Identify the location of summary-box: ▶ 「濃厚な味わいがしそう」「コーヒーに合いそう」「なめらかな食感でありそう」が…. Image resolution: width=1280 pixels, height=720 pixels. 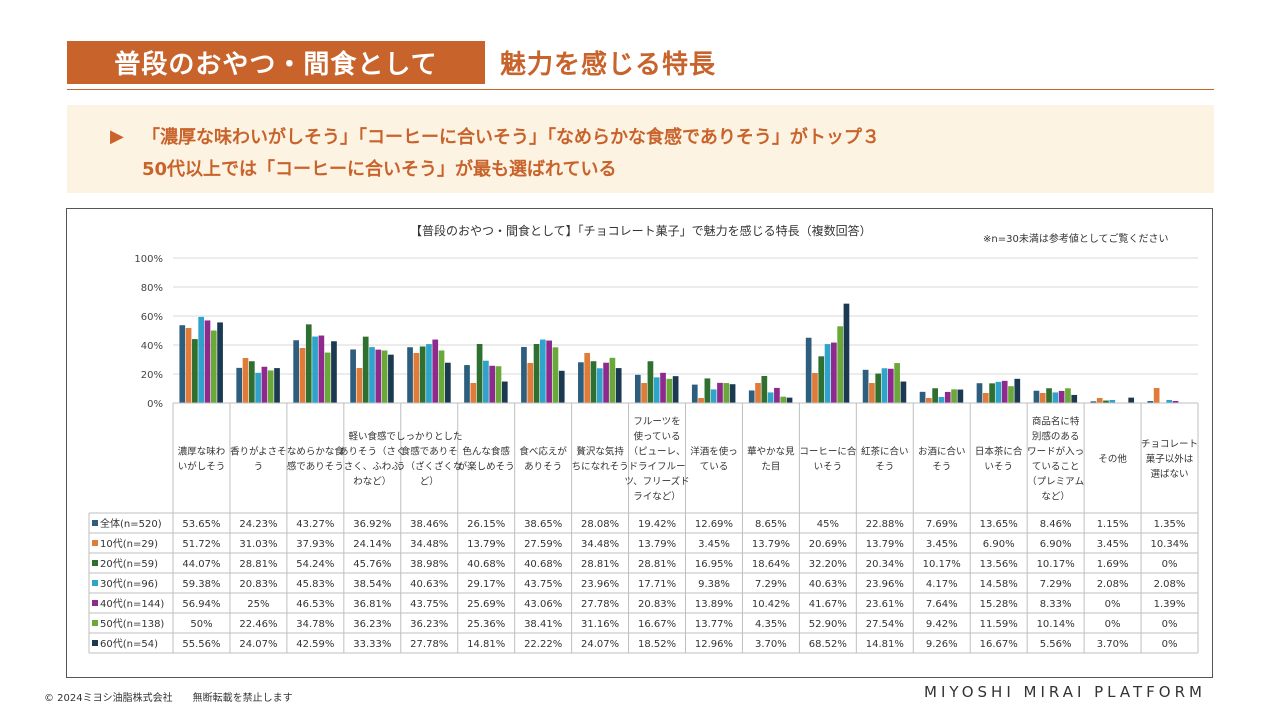
(640, 149).